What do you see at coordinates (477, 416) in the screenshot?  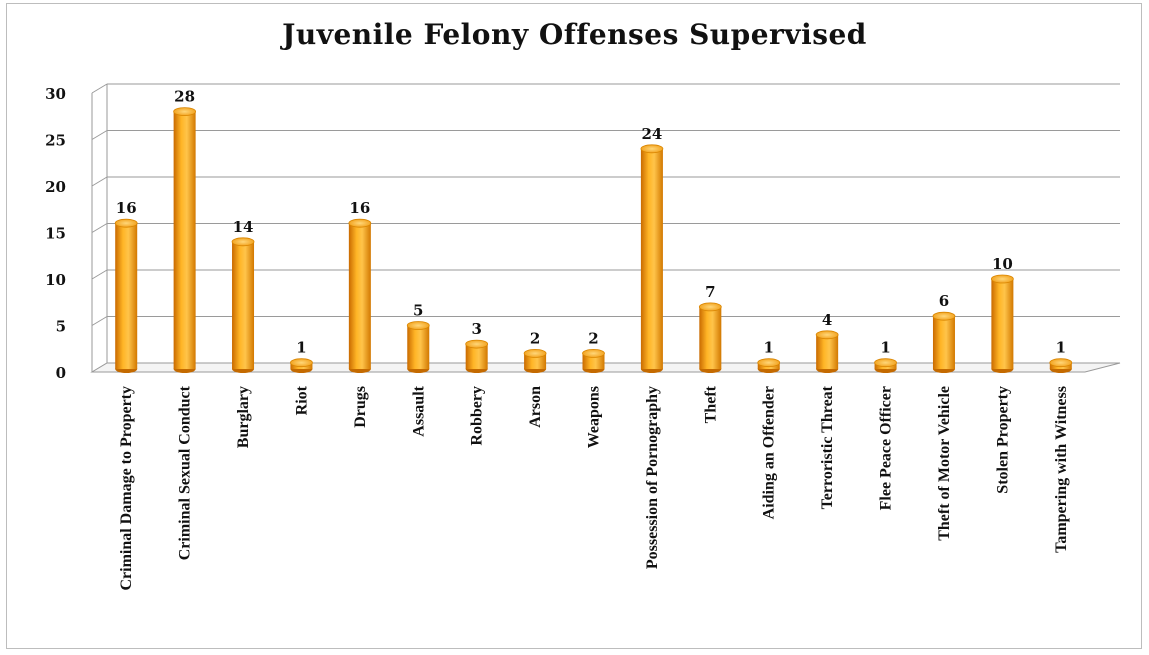 I see `category-label: Robbery` at bounding box center [477, 416].